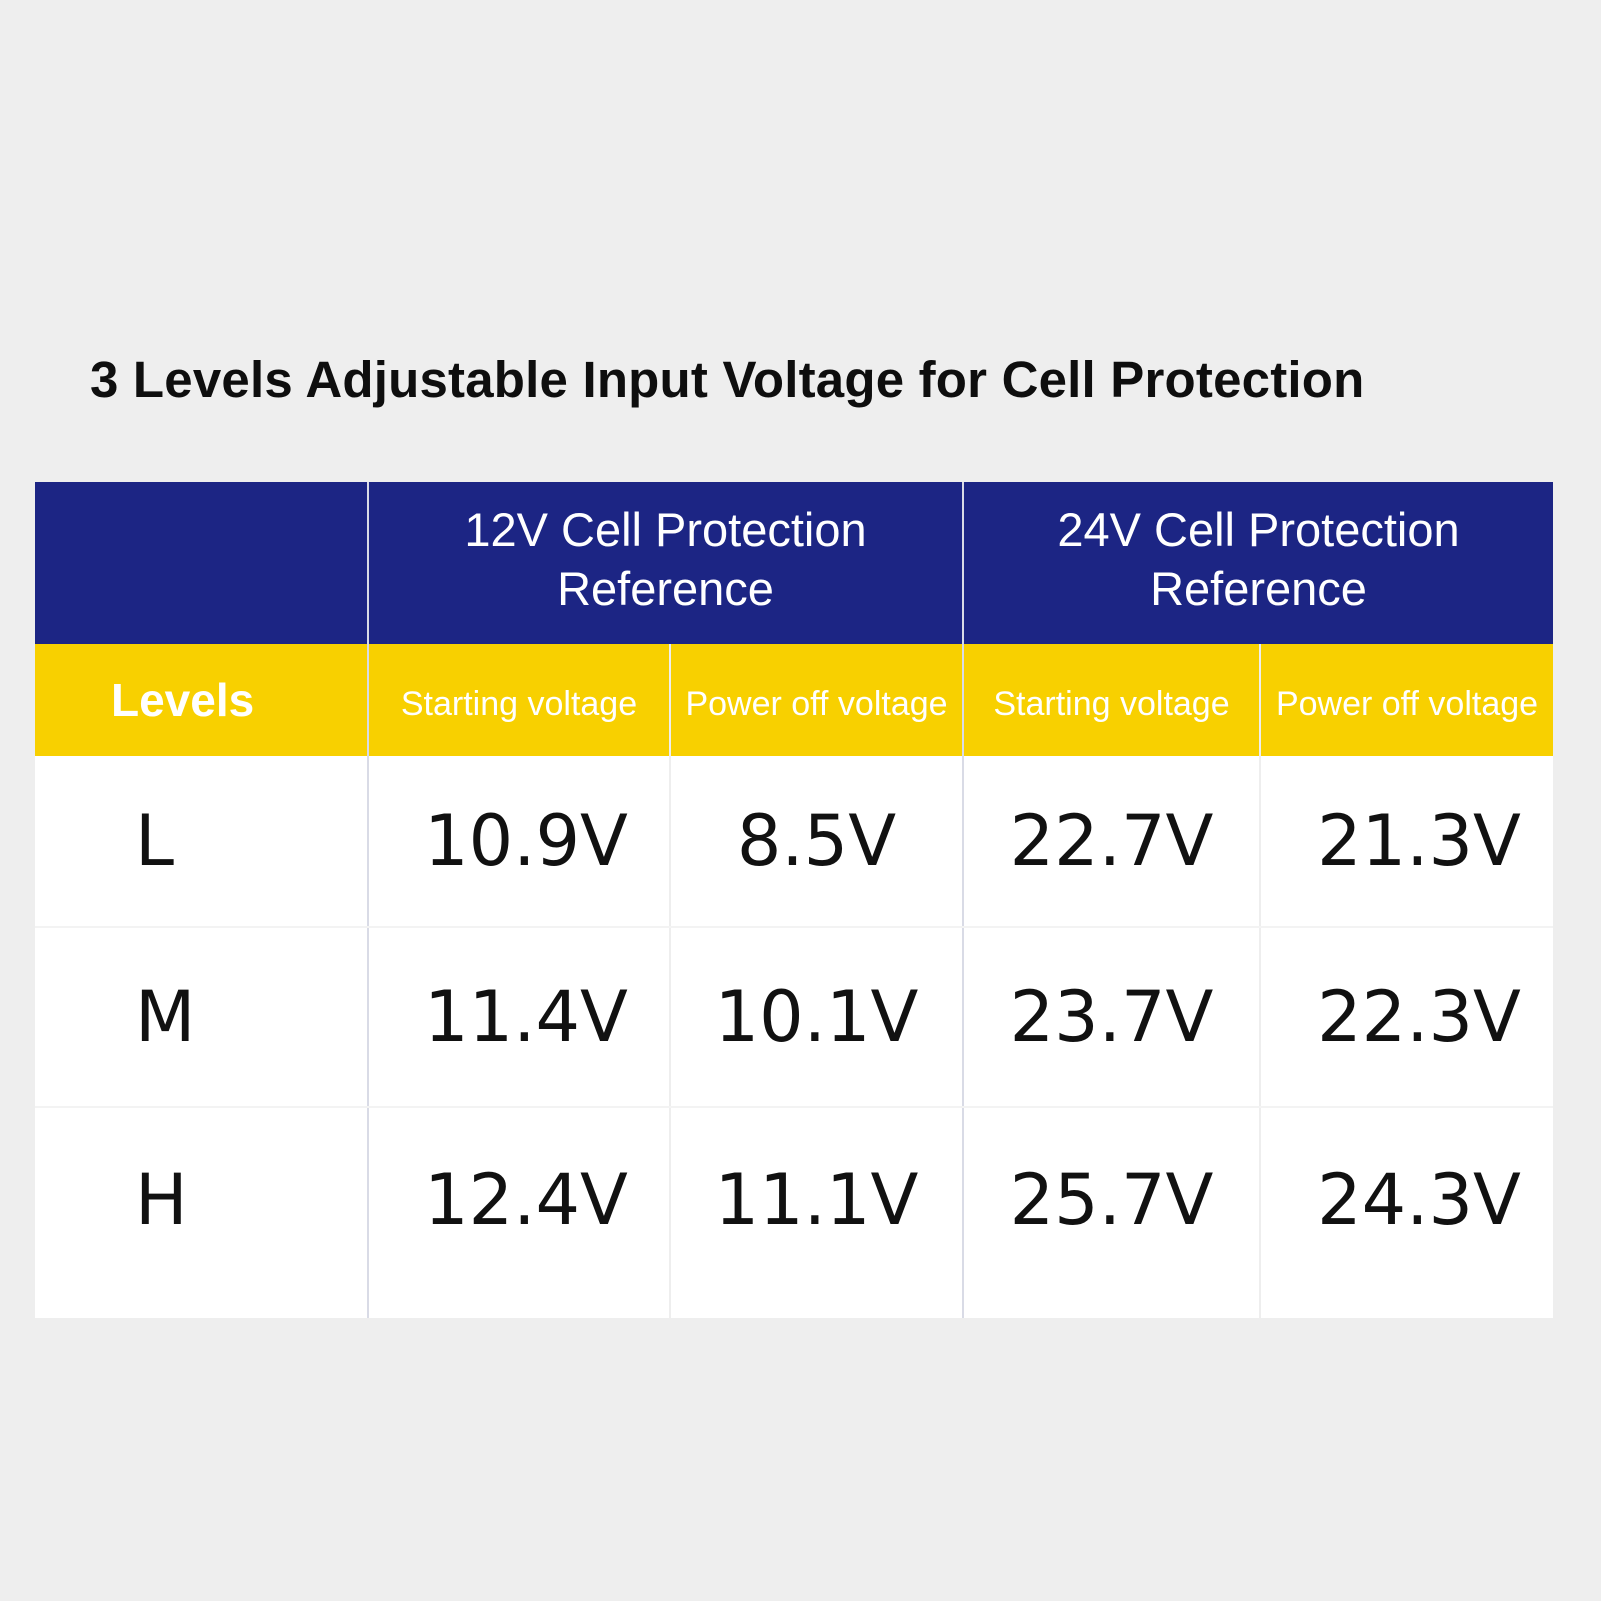 The image size is (1601, 1601). What do you see at coordinates (1419, 1200) in the screenshot?
I see `voltage-value: 24.3V` at bounding box center [1419, 1200].